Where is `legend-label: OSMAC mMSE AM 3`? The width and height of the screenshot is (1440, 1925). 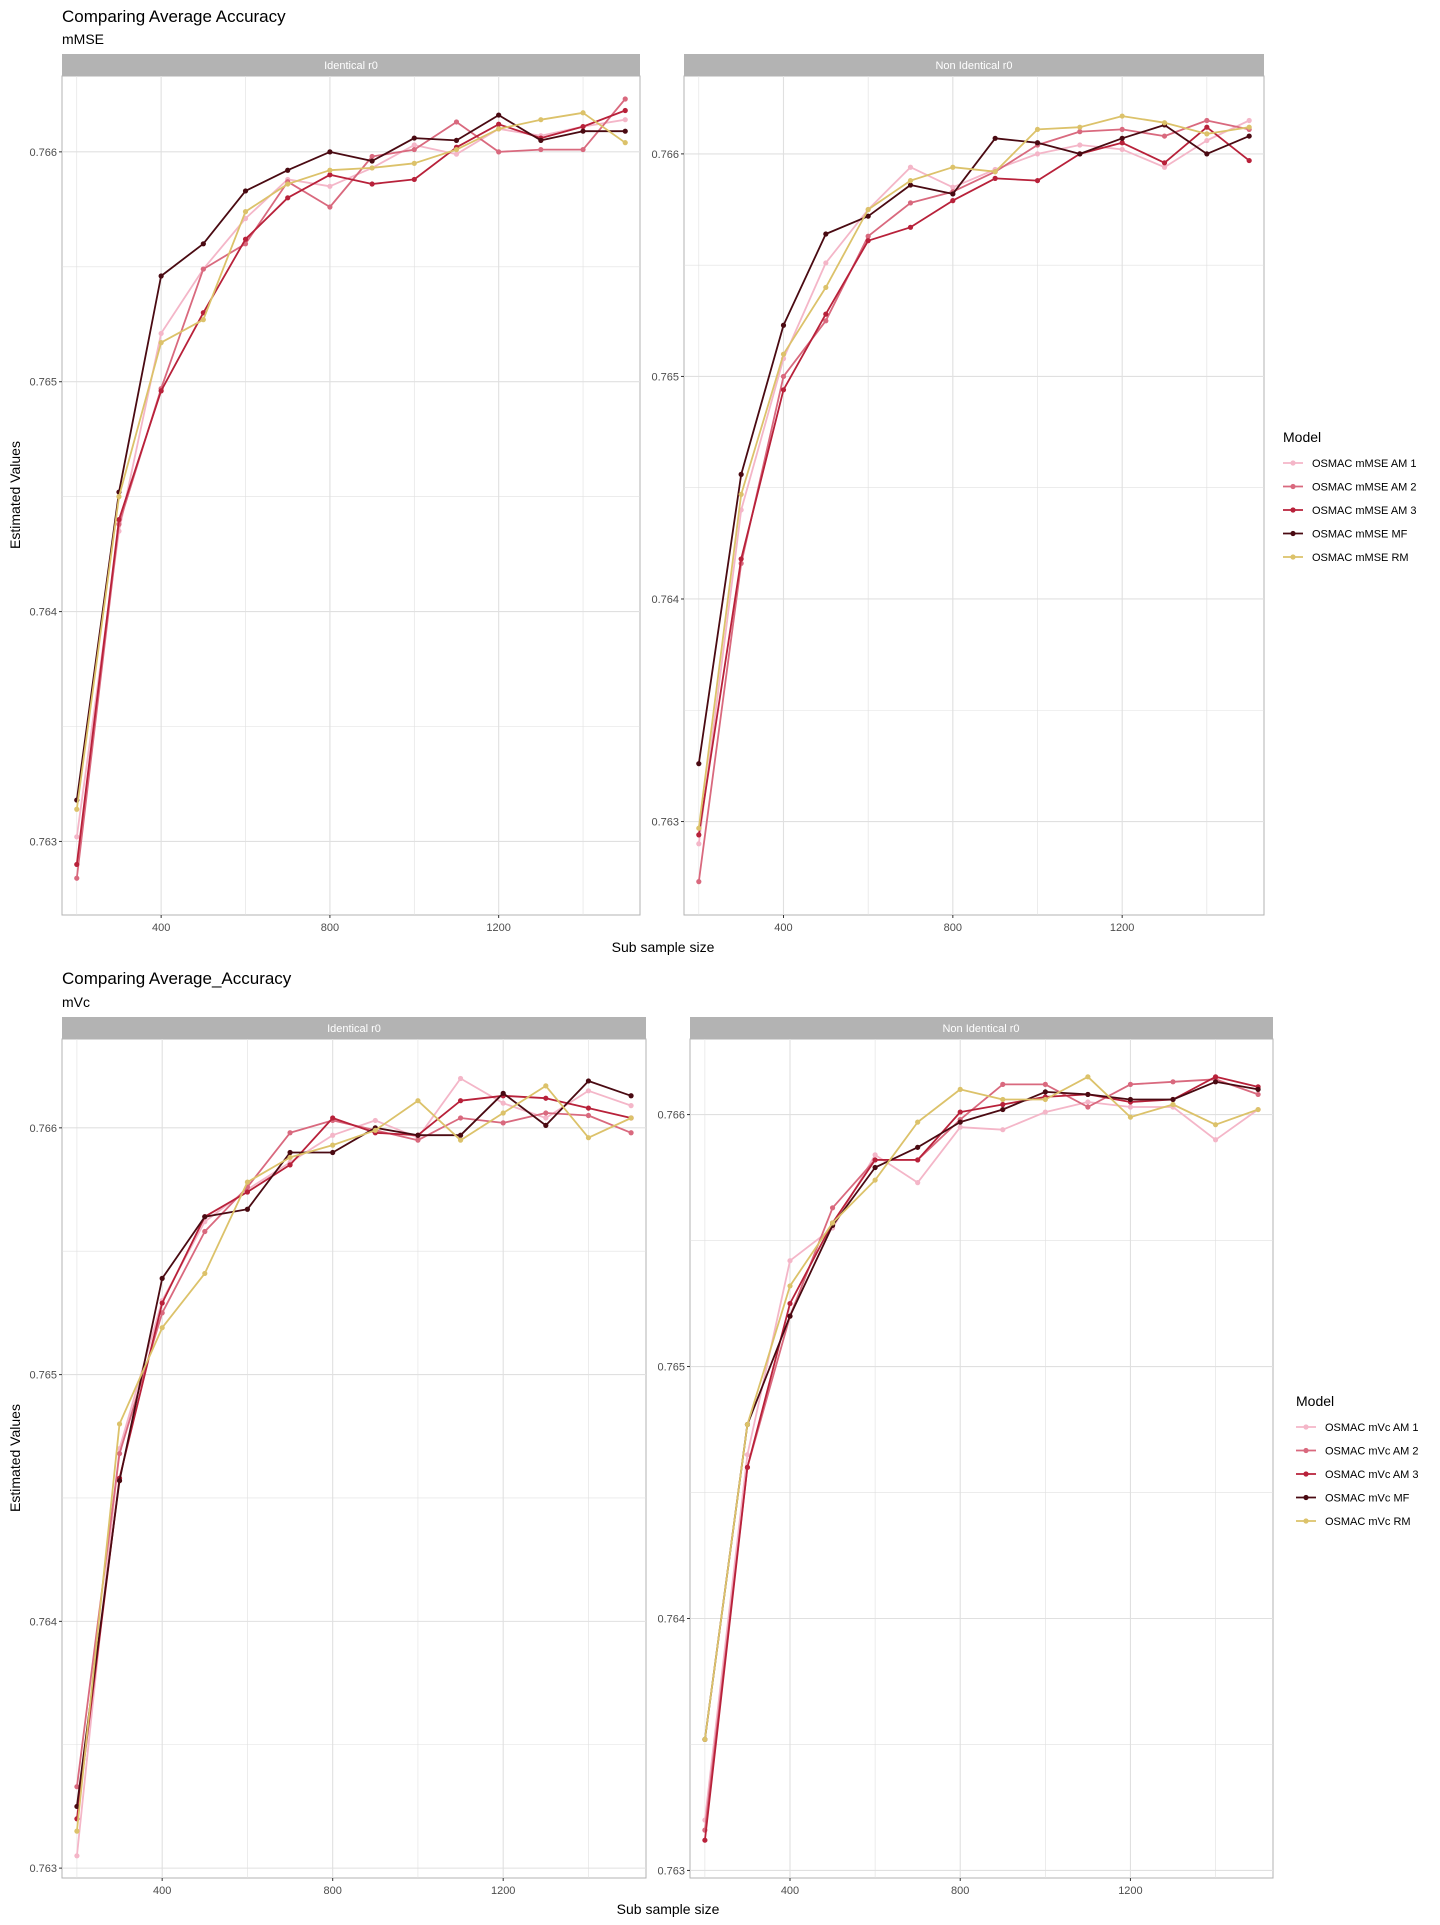
legend-label: OSMAC mMSE AM 3 is located at coordinates (1364, 511).